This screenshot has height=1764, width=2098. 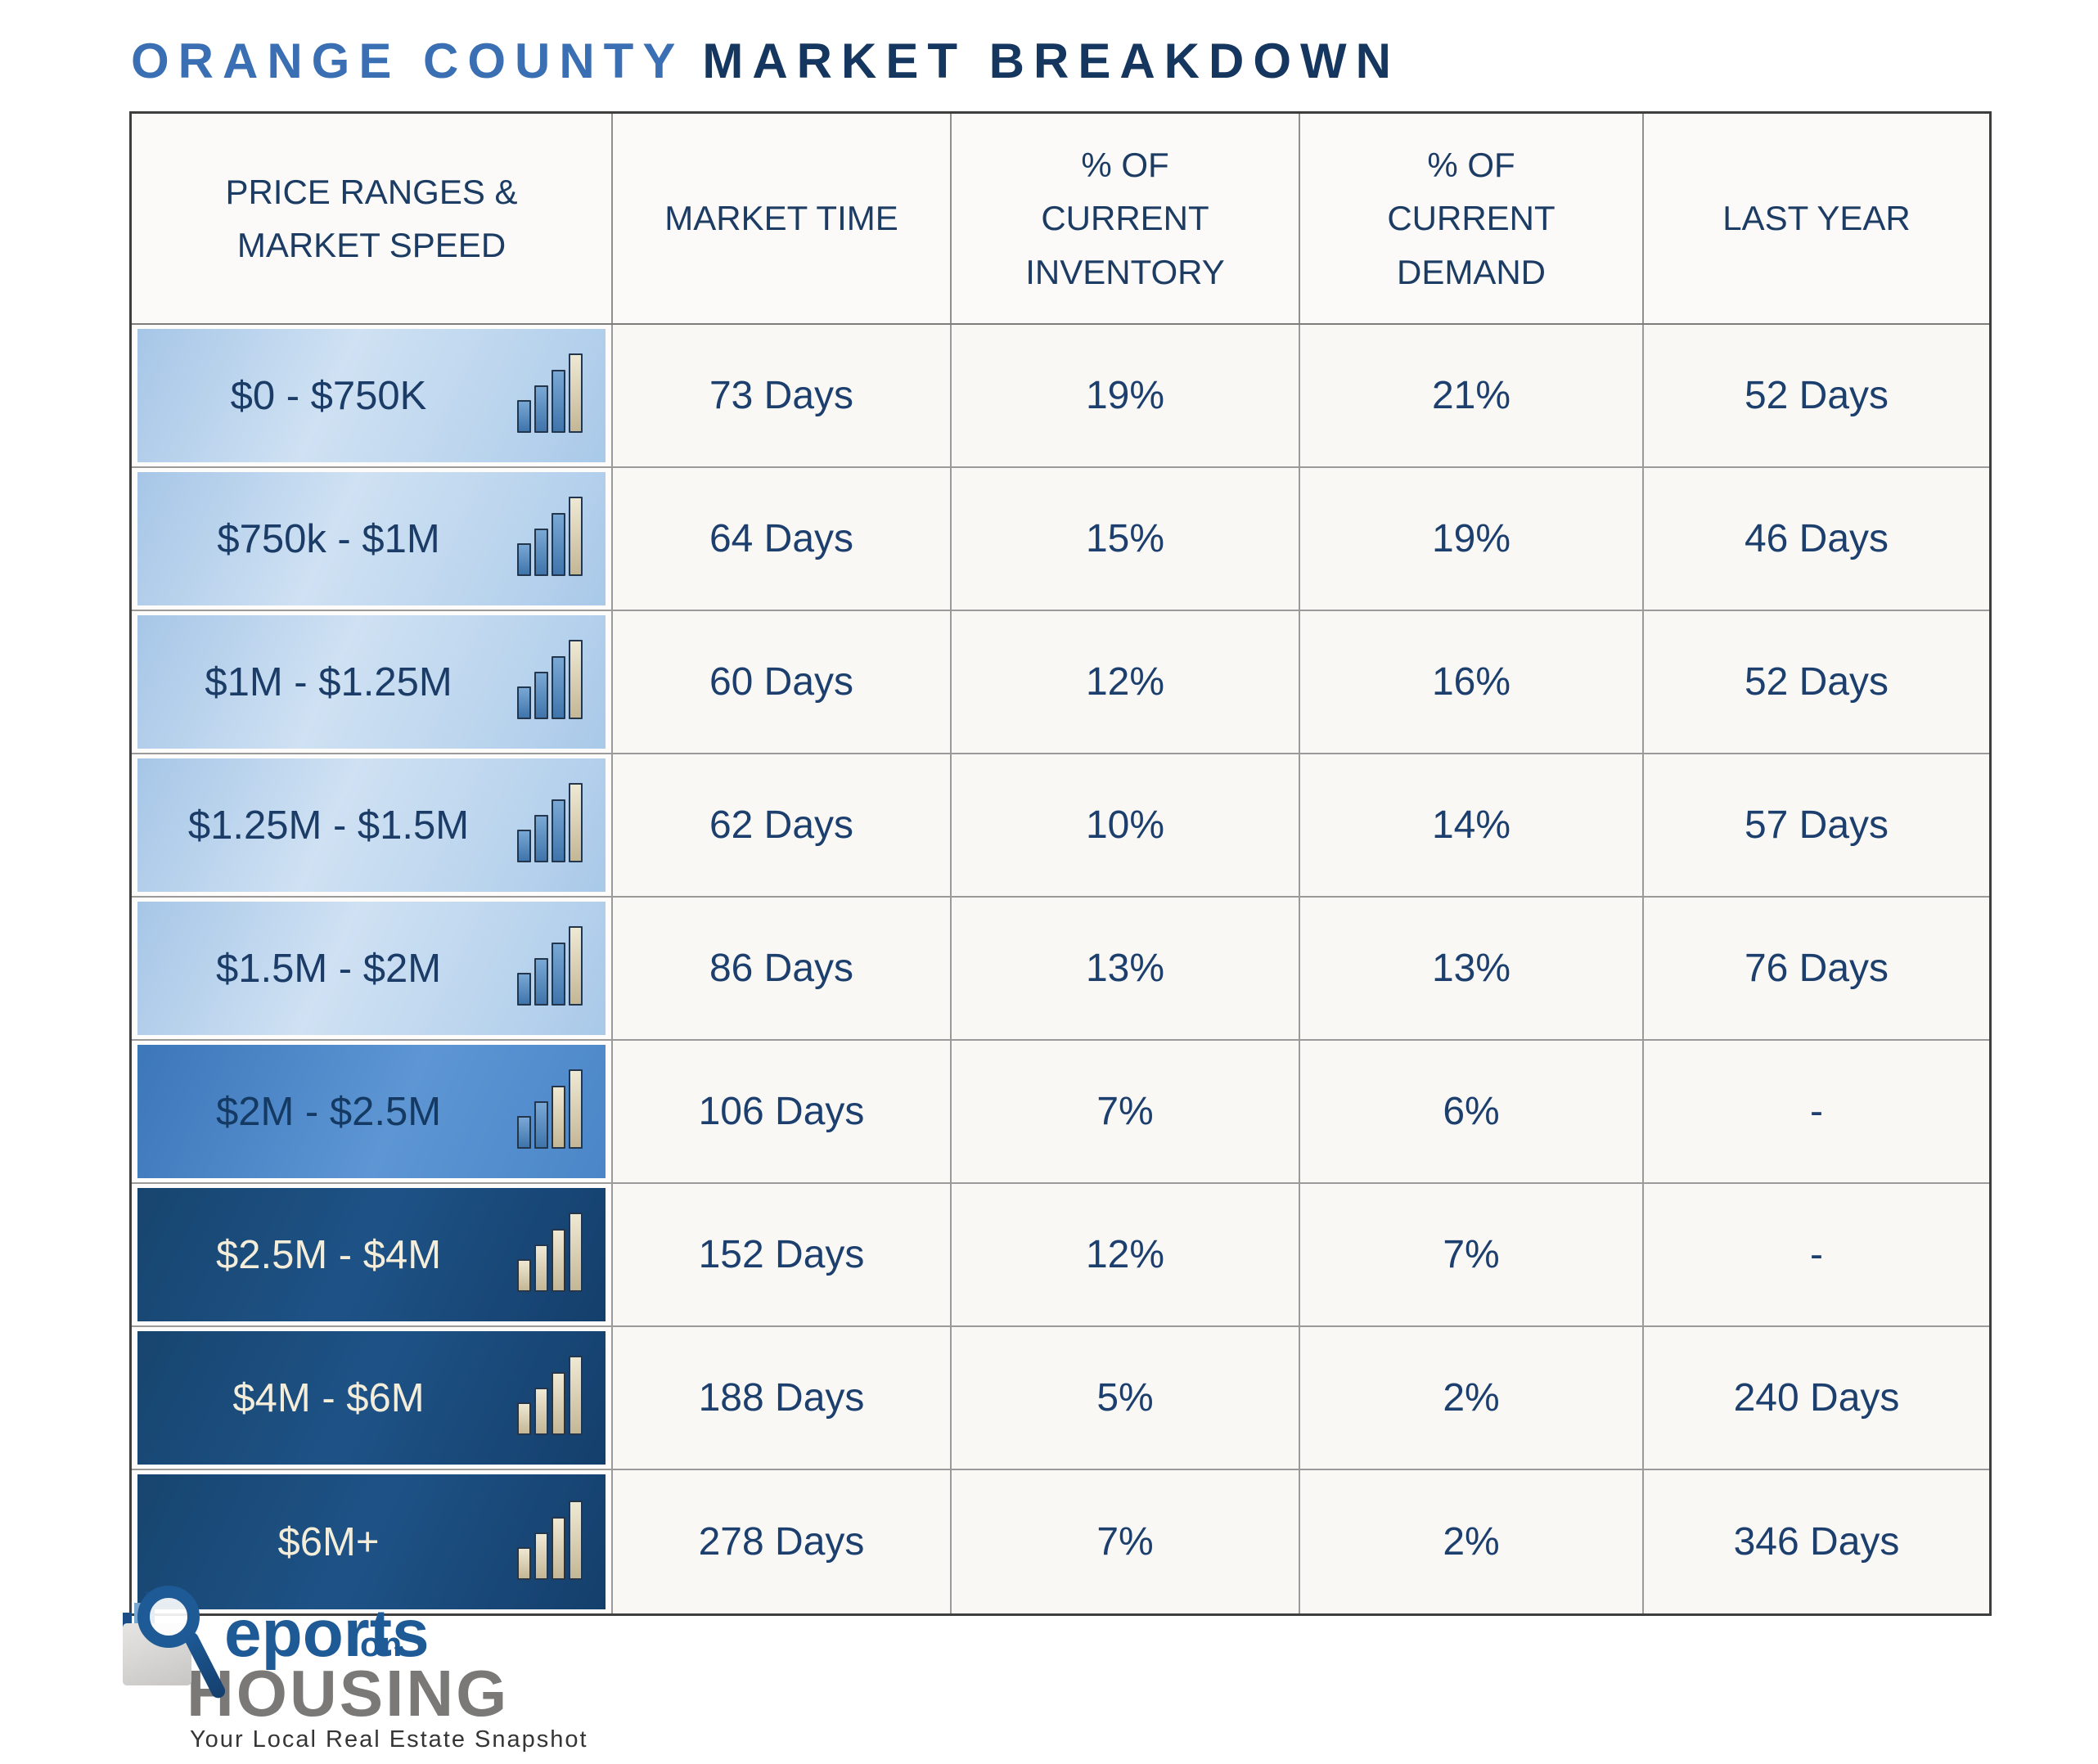 I want to click on price-range-label: $1M - $1.25M, so click(x=328, y=681).